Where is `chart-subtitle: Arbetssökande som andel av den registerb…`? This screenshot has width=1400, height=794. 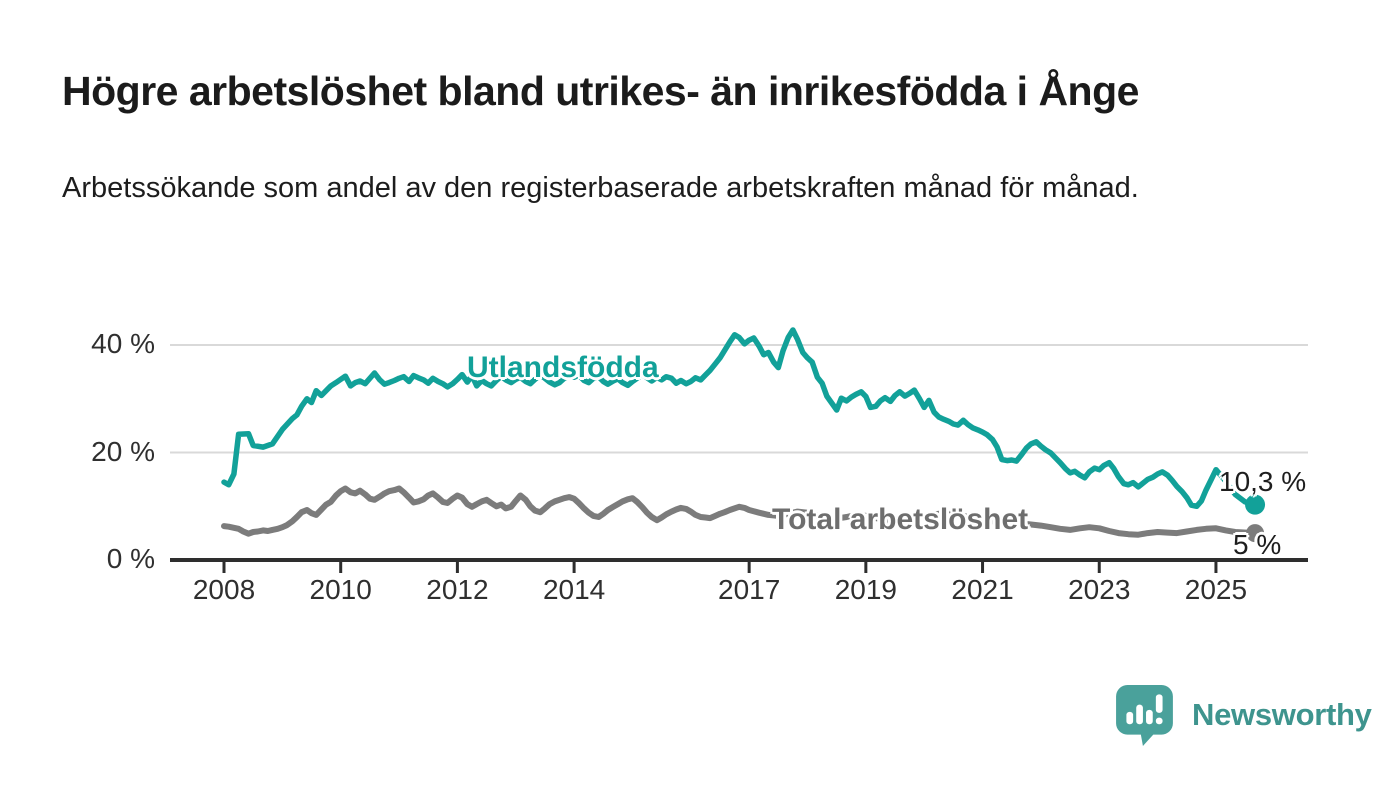 chart-subtitle: Arbetssökande som andel av den registerb… is located at coordinates (600, 188).